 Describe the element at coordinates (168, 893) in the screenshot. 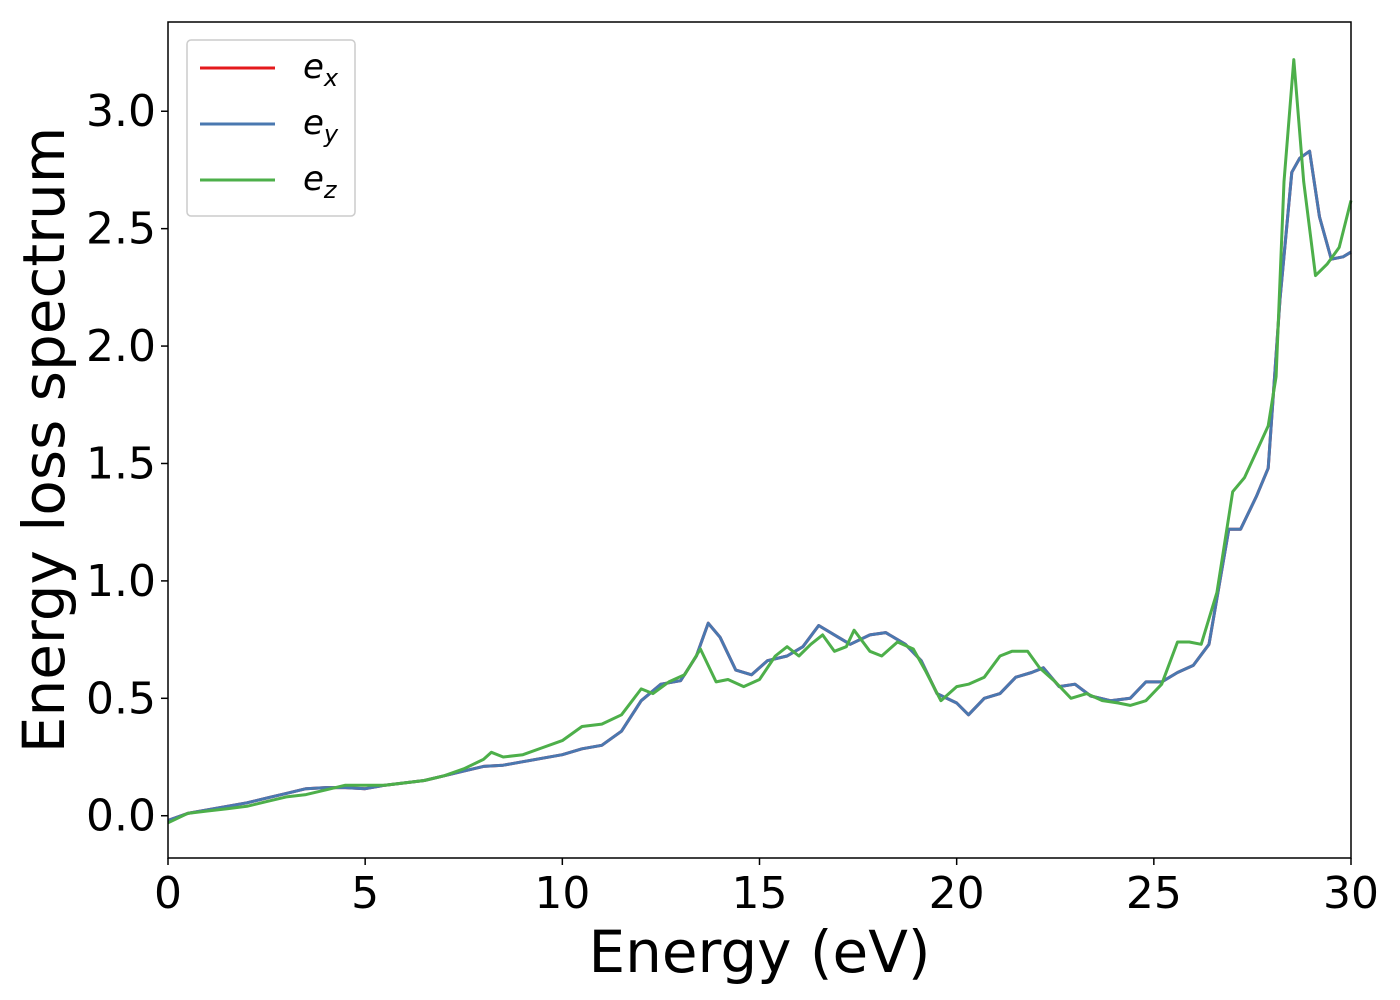

I see `x-tick-label: 0` at that location.